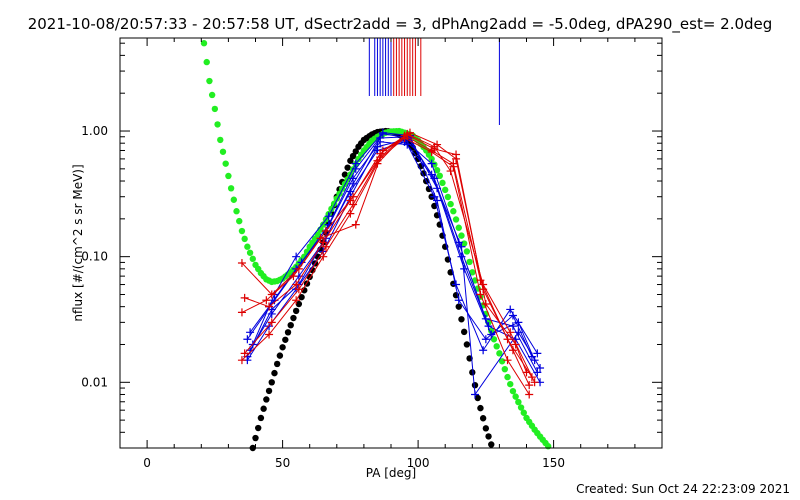  Describe the element at coordinates (418, 463) in the screenshot. I see `x-tick-label: 100` at that location.